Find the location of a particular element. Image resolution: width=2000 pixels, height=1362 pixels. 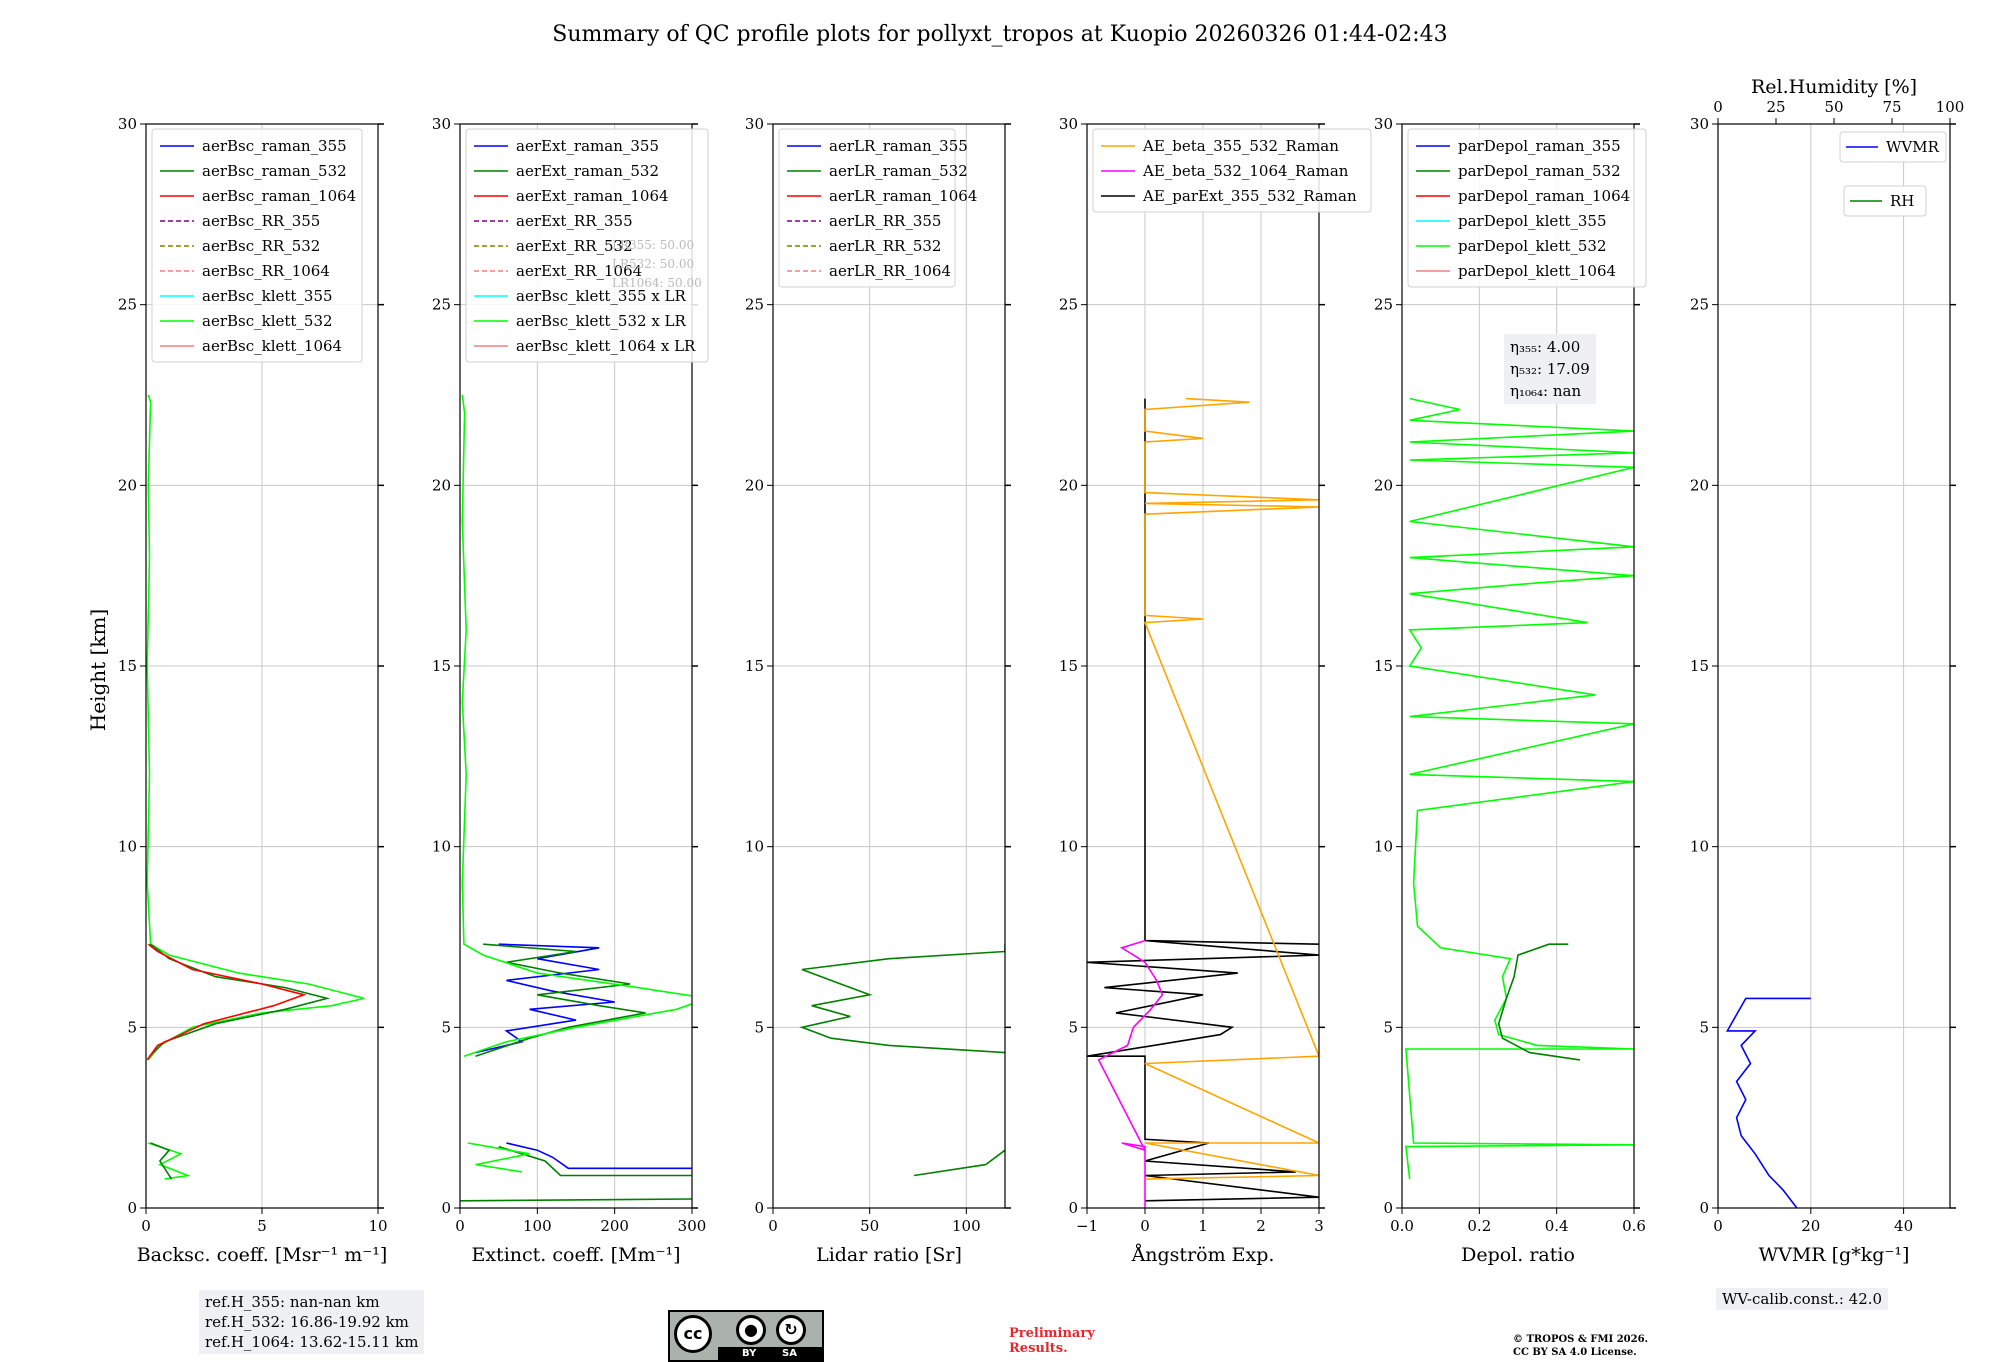

preliminary-line-1: Preliminary is located at coordinates (1052, 1333).